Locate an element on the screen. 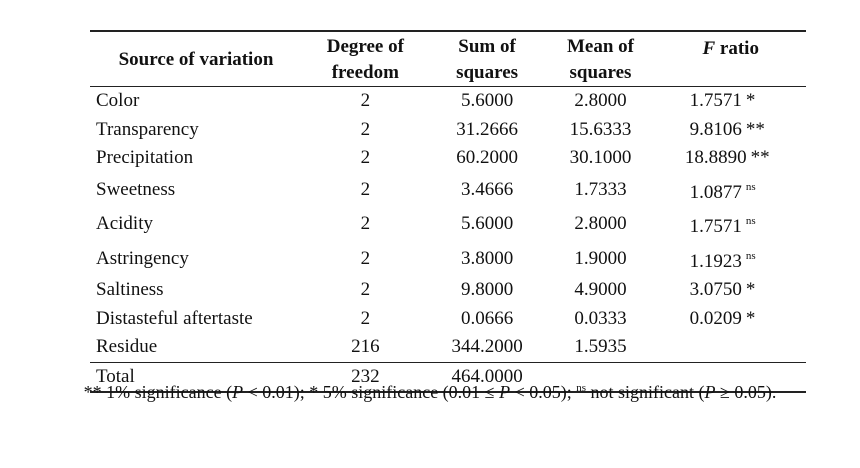 The image size is (860, 468). total-df: 232 is located at coordinates (365, 376).